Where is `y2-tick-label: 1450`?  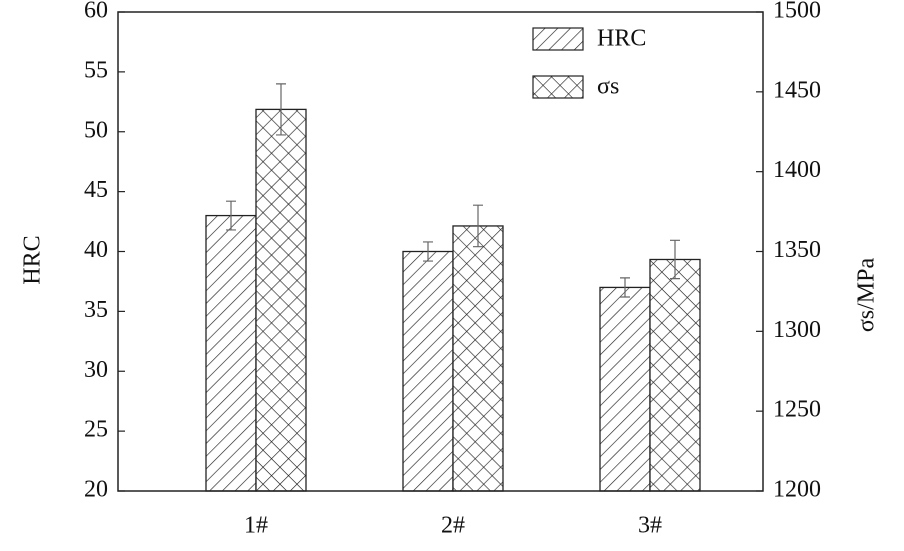
y2-tick-label: 1450 is located at coordinates (797, 90).